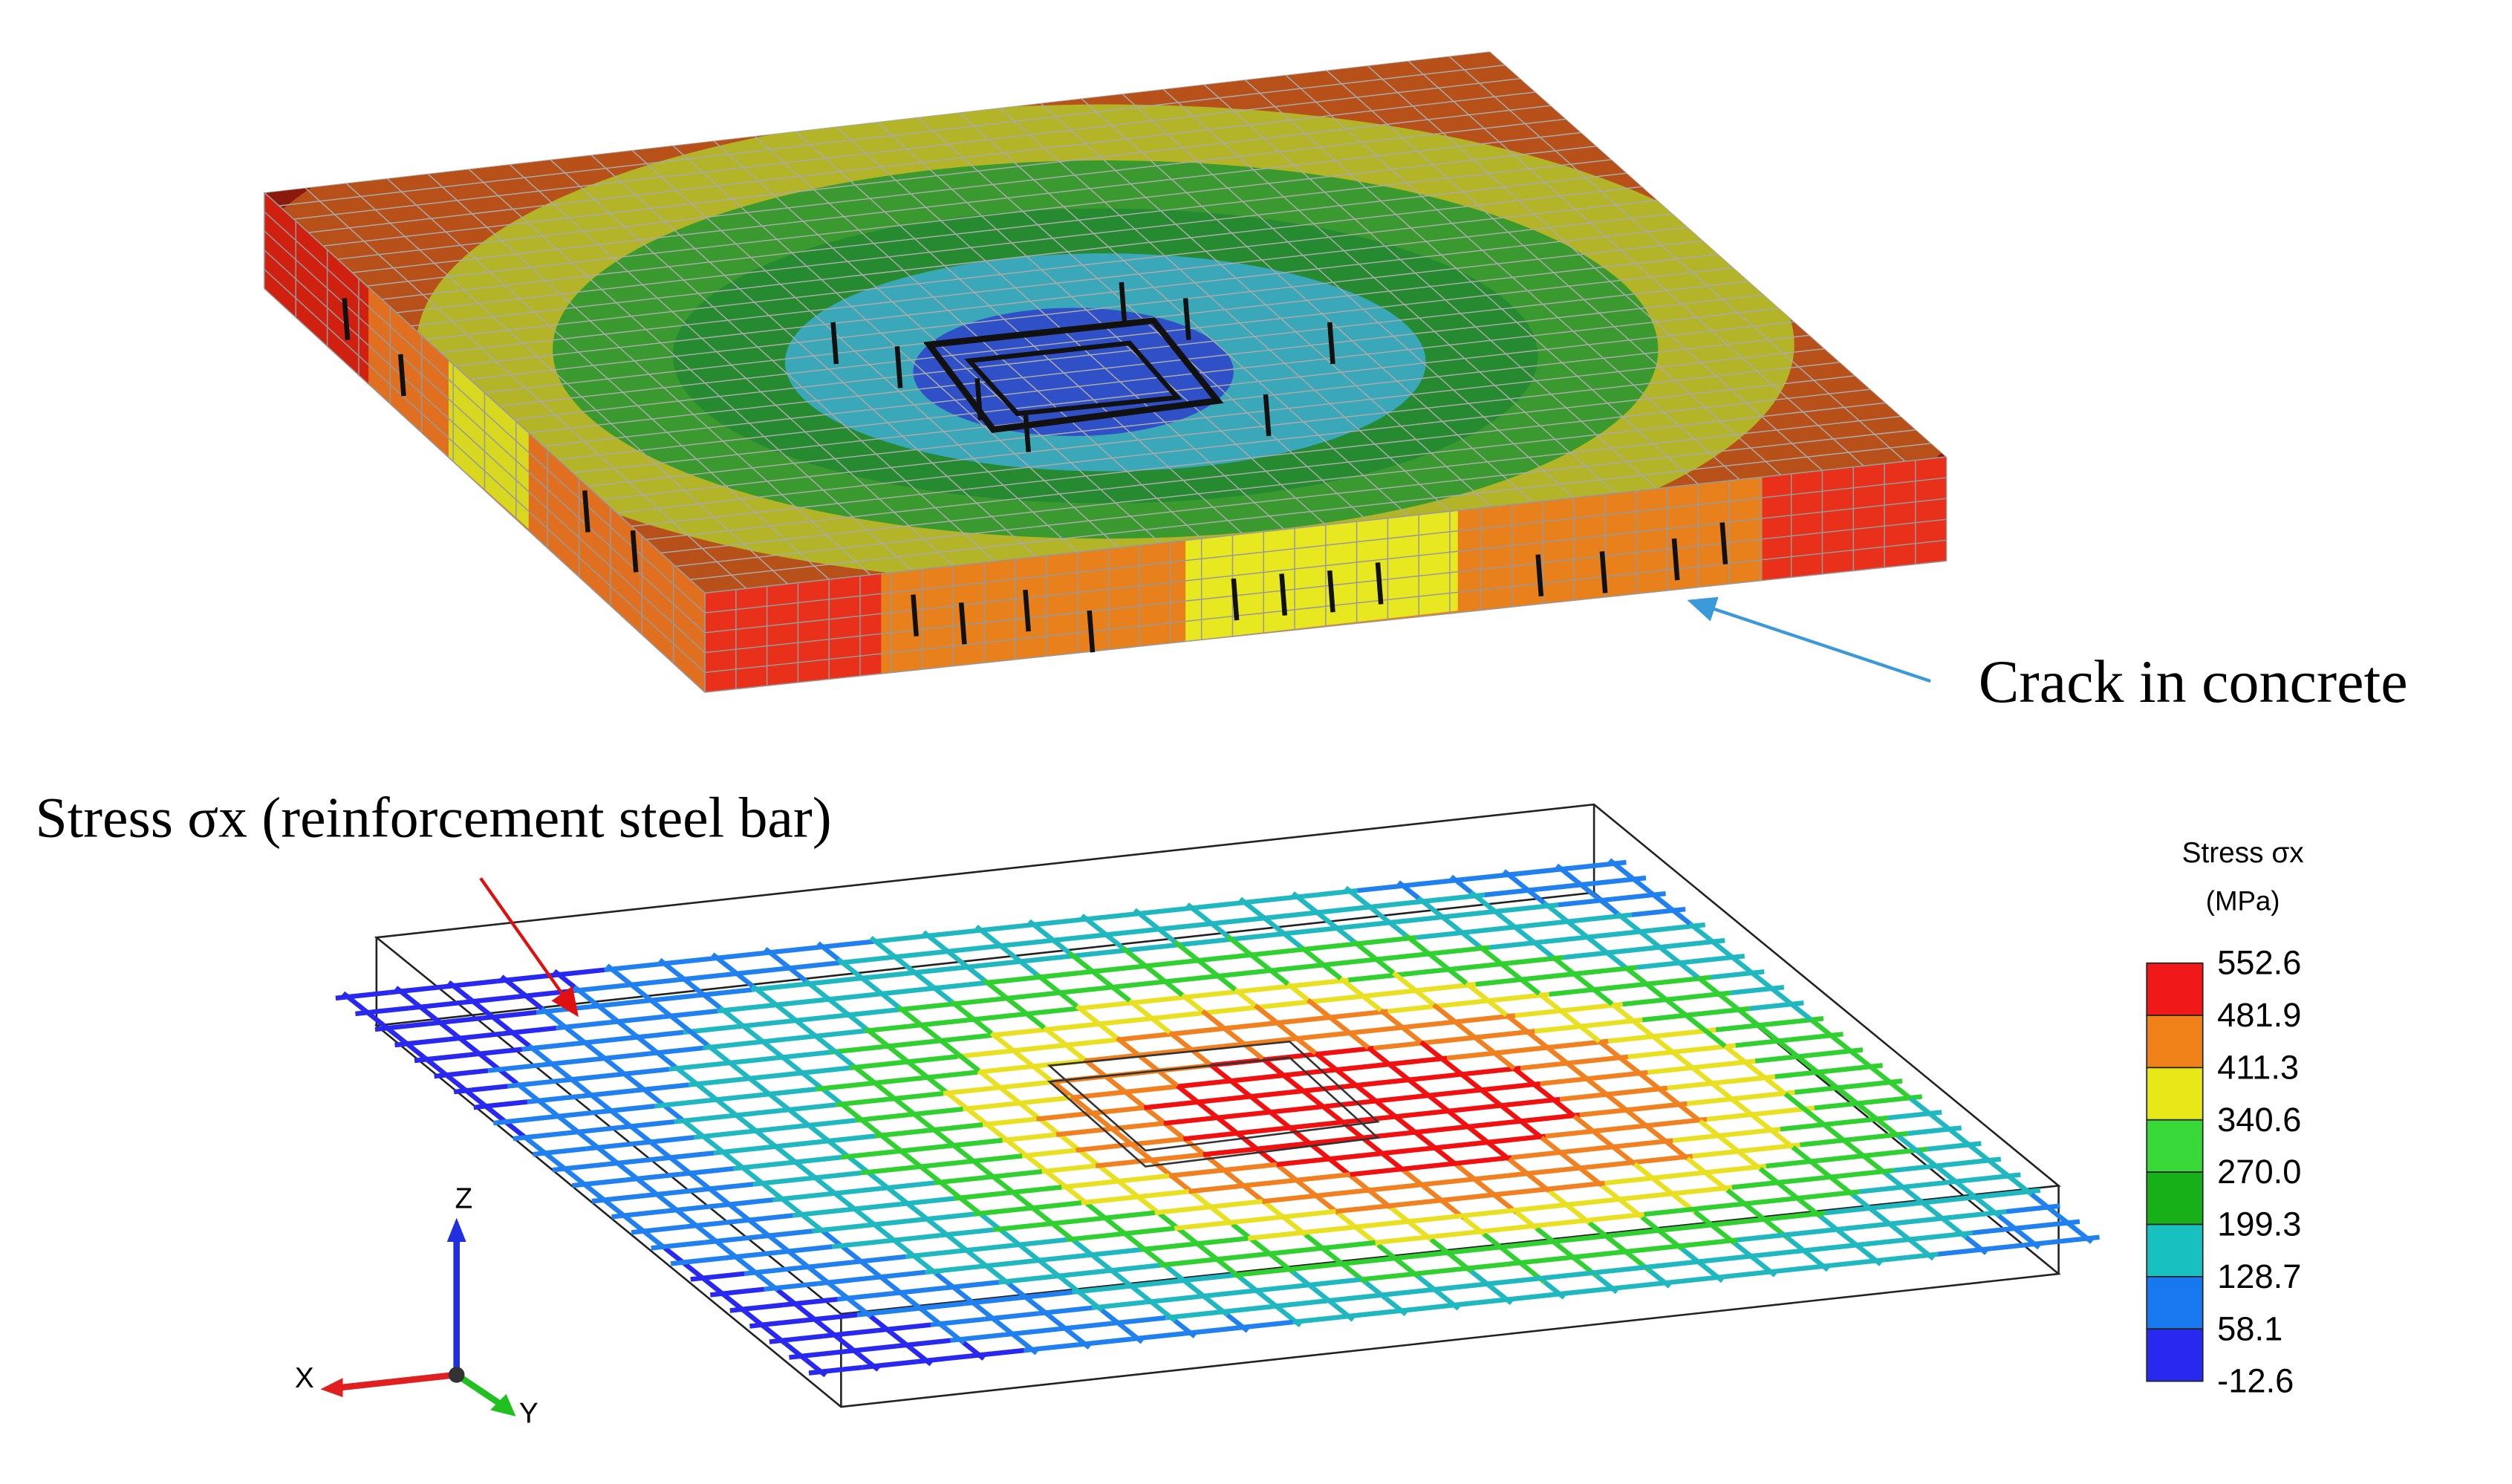  I want to click on z-arrowhead, so click(456, 1229).